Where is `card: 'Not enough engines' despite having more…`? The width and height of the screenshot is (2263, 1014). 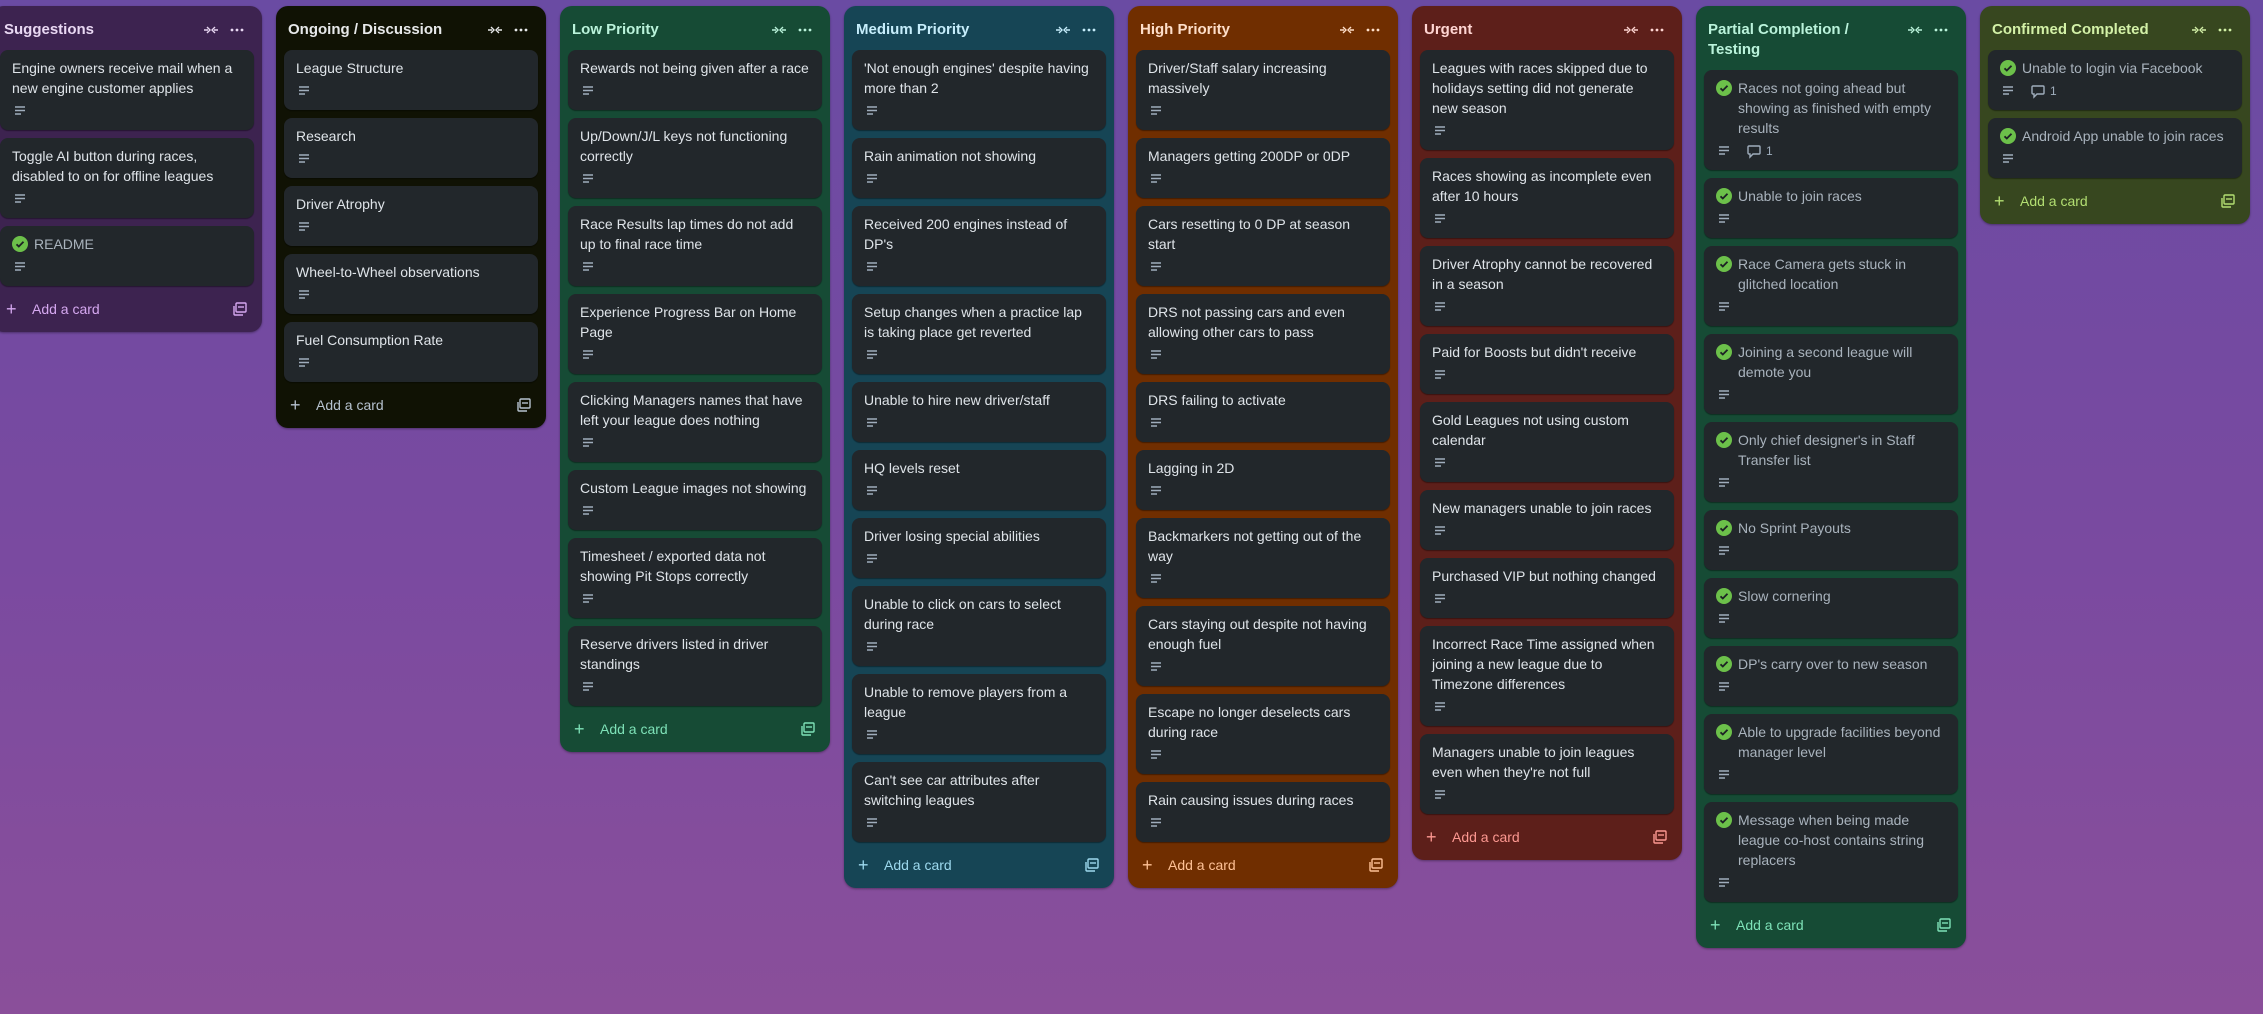 card: 'Not enough engines' despite having more… is located at coordinates (979, 90).